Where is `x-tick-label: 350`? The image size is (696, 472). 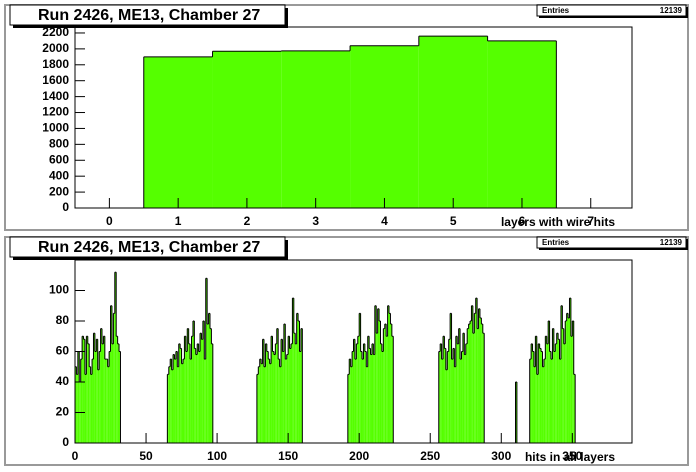 x-tick-label: 350 is located at coordinates (572, 456).